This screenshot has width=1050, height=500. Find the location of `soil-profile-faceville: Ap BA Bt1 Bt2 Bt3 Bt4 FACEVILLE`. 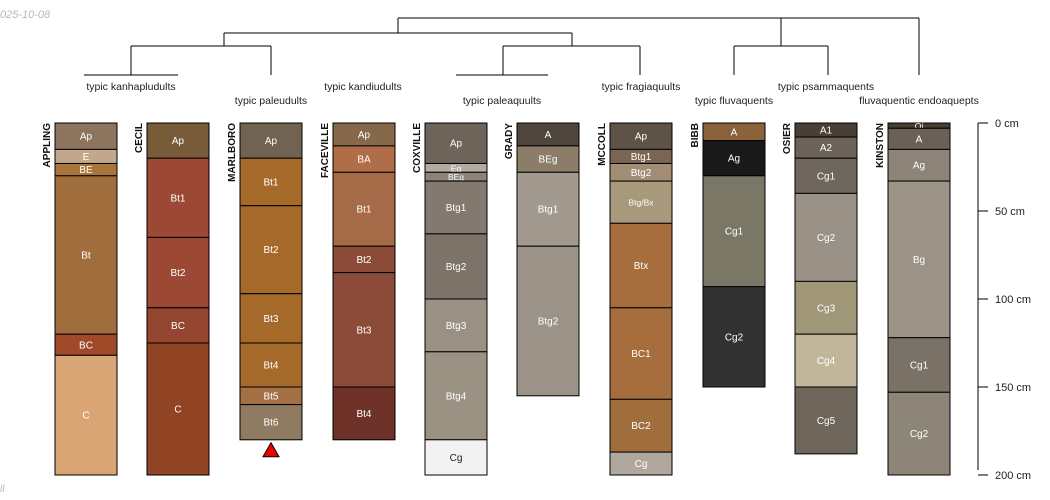

soil-profile-faceville: Ap BA Bt1 Bt2 Bt3 Bt4 FACEVILLE is located at coordinates (358, 281).